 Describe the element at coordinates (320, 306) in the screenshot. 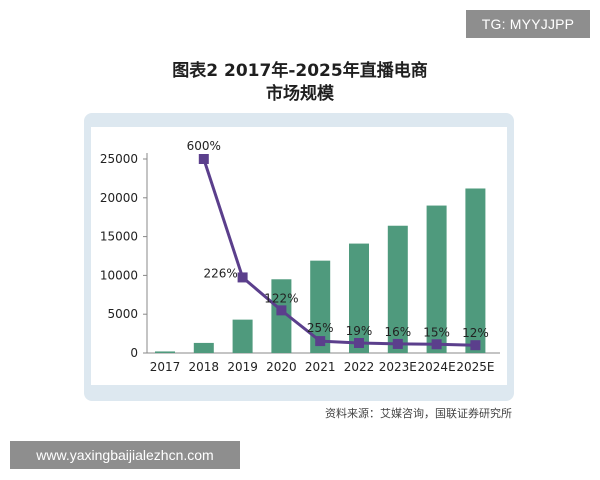

I see `bar-2021` at that location.